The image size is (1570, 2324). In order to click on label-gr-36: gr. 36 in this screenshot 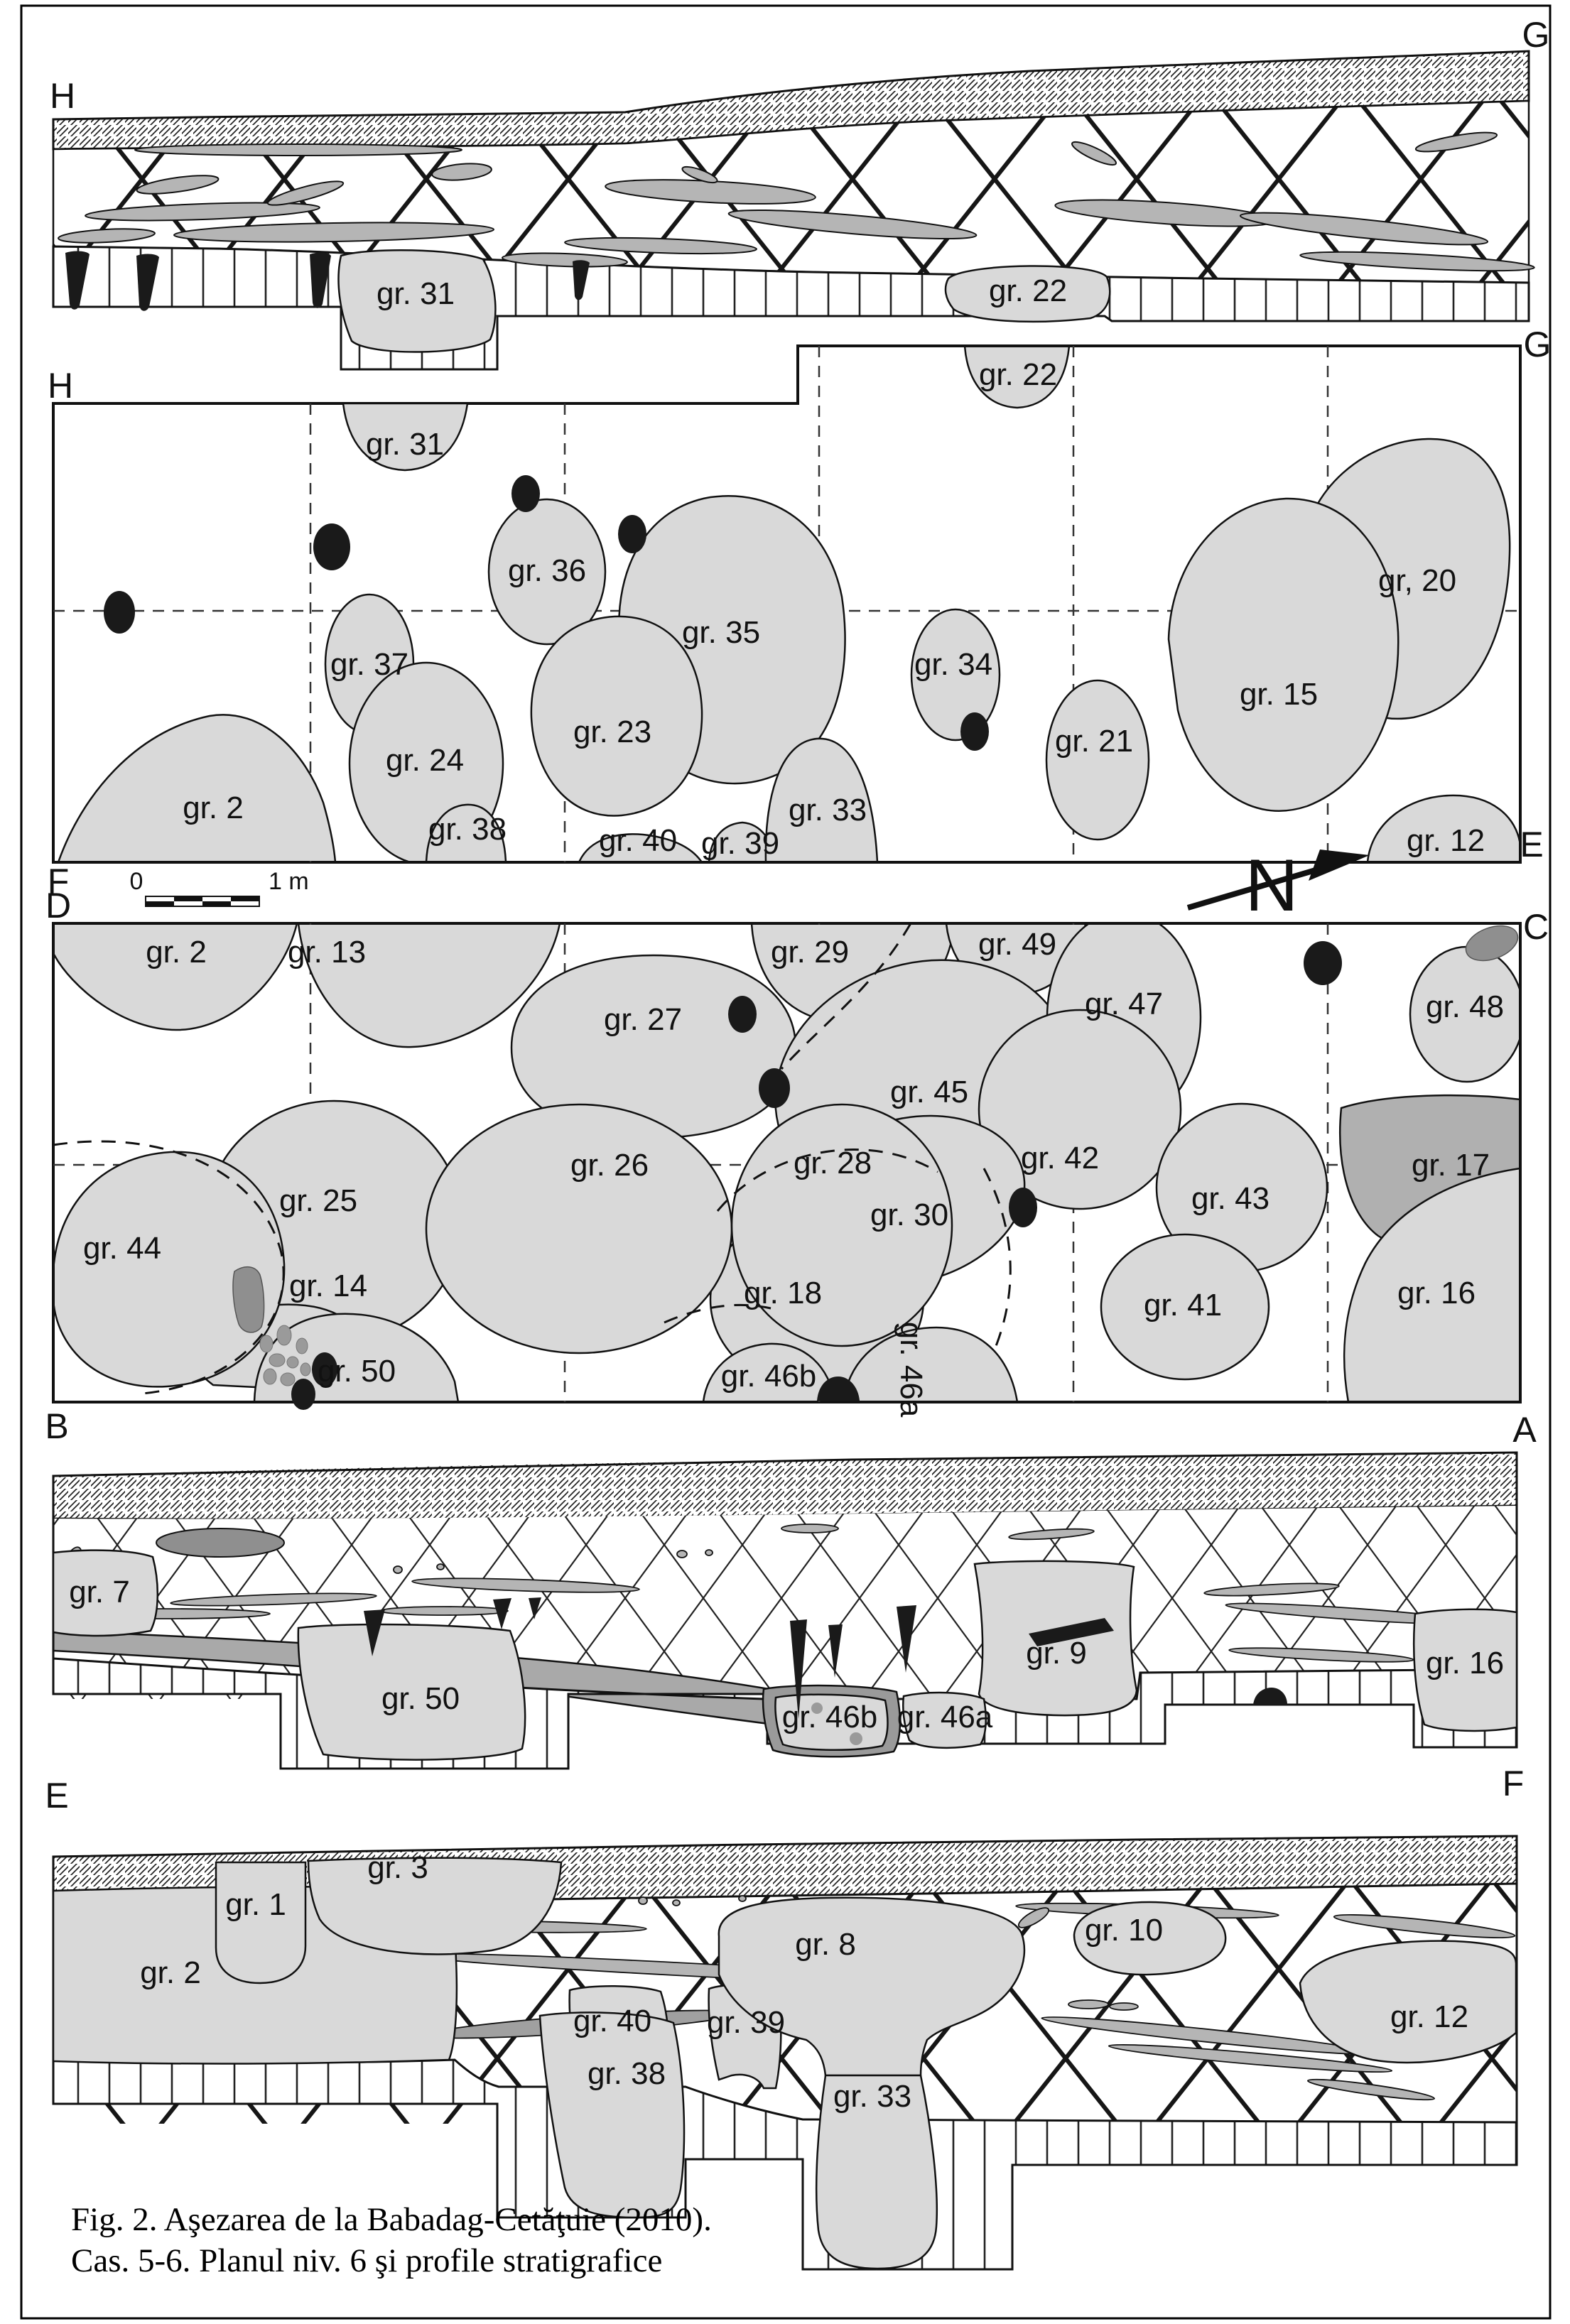, I will do `click(547, 570)`.